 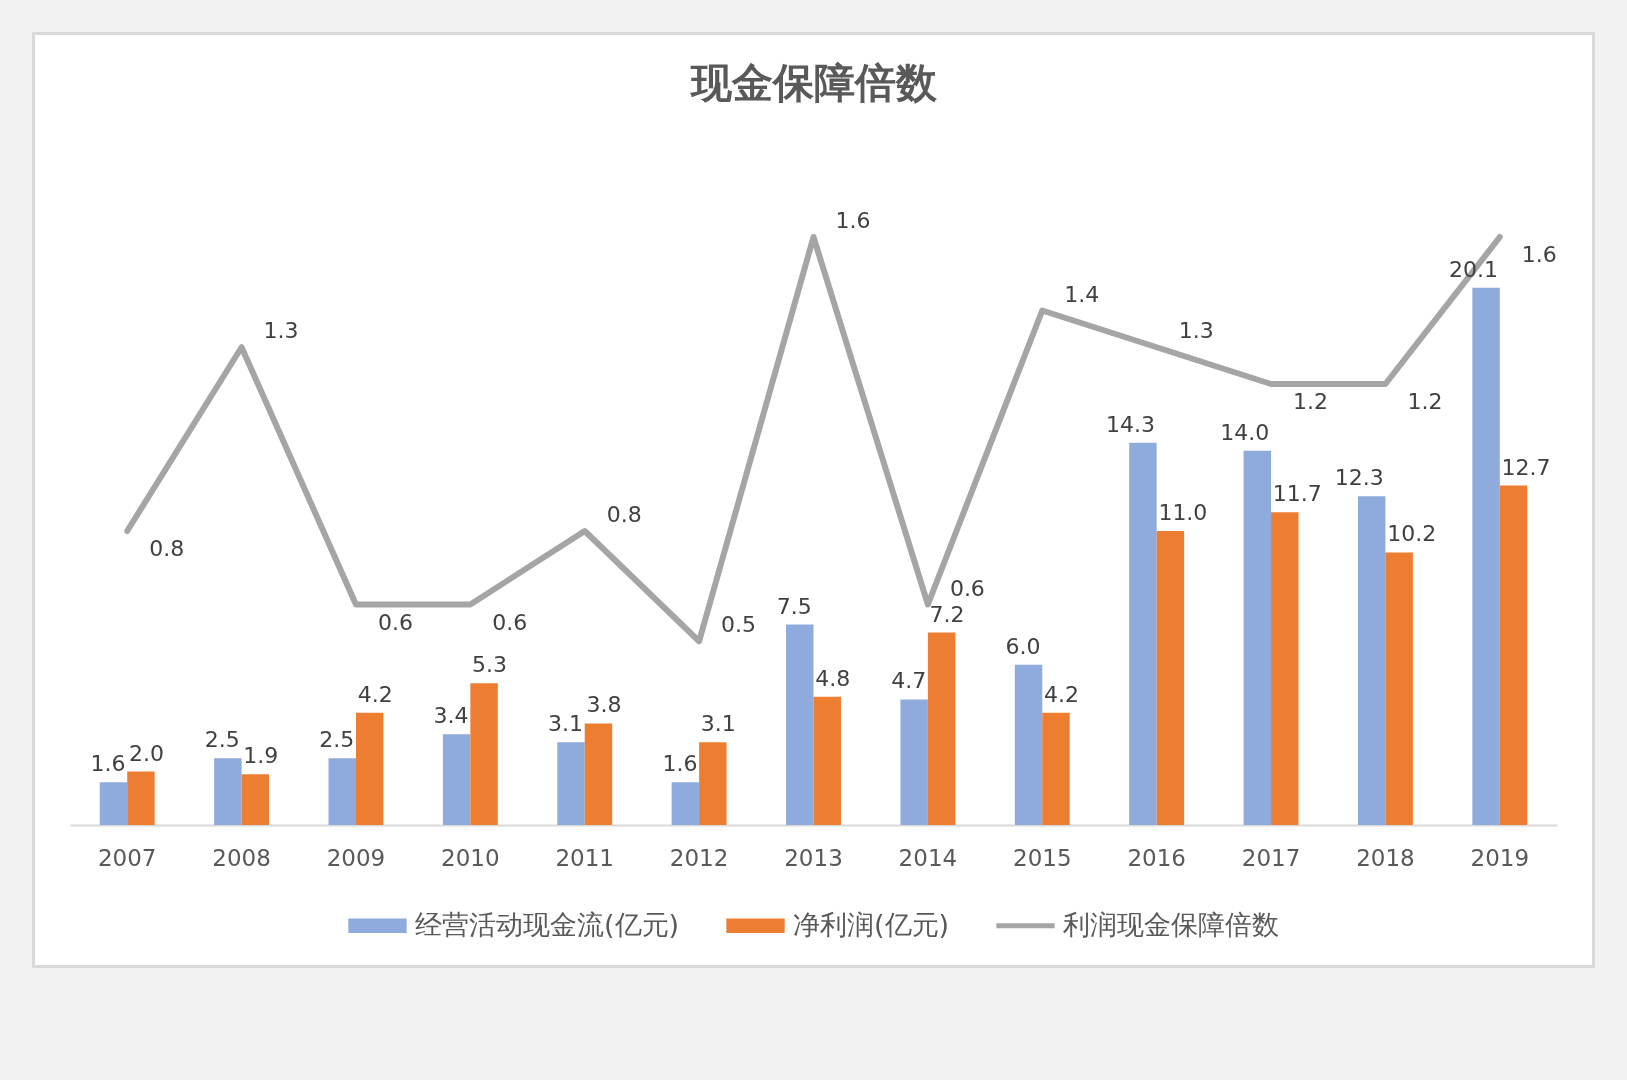 I want to click on data-label: 20.1, so click(x=1474, y=269).